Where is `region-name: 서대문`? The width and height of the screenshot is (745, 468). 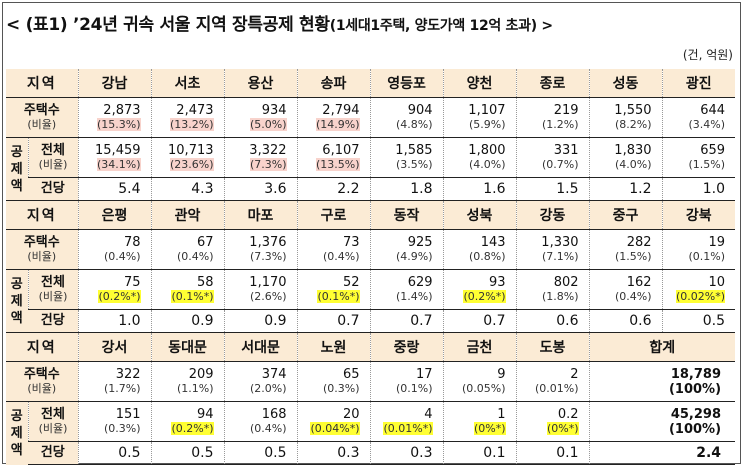 region-name: 서대문 is located at coordinates (260, 347).